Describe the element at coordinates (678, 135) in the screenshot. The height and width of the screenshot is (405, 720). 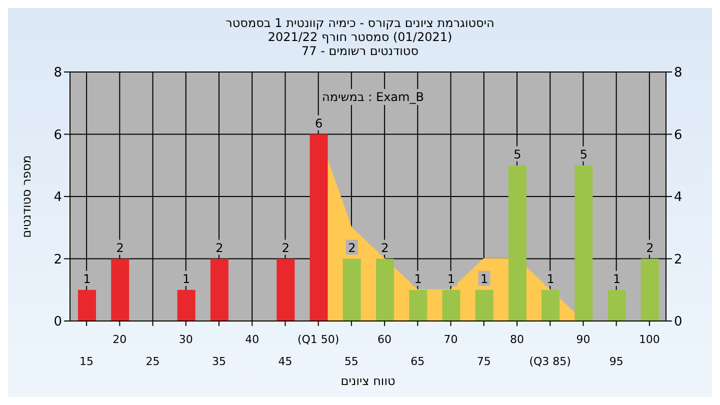
I see `y2-tick-label: 6` at that location.